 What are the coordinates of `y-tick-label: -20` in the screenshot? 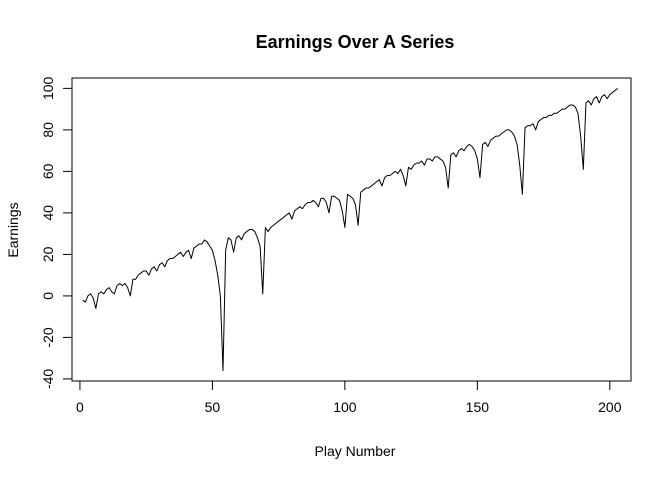 It's located at (48, 337).